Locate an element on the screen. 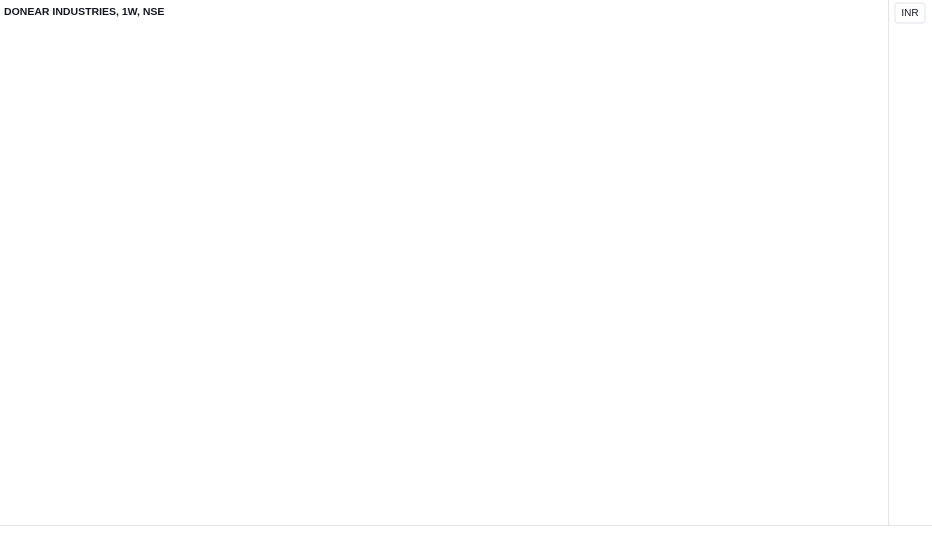 This screenshot has width=932, height=550. currency-button is located at coordinates (910, 13).